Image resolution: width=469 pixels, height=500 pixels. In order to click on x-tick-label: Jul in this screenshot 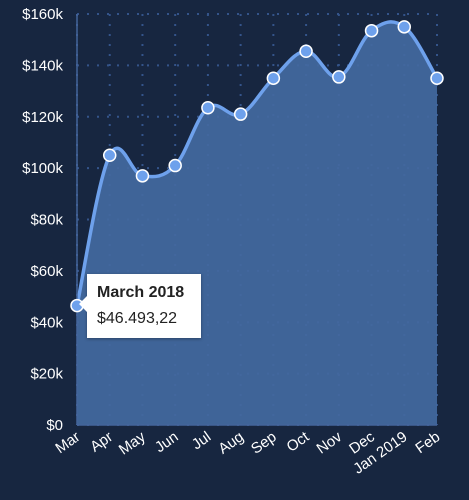, I will do `click(201, 440)`.